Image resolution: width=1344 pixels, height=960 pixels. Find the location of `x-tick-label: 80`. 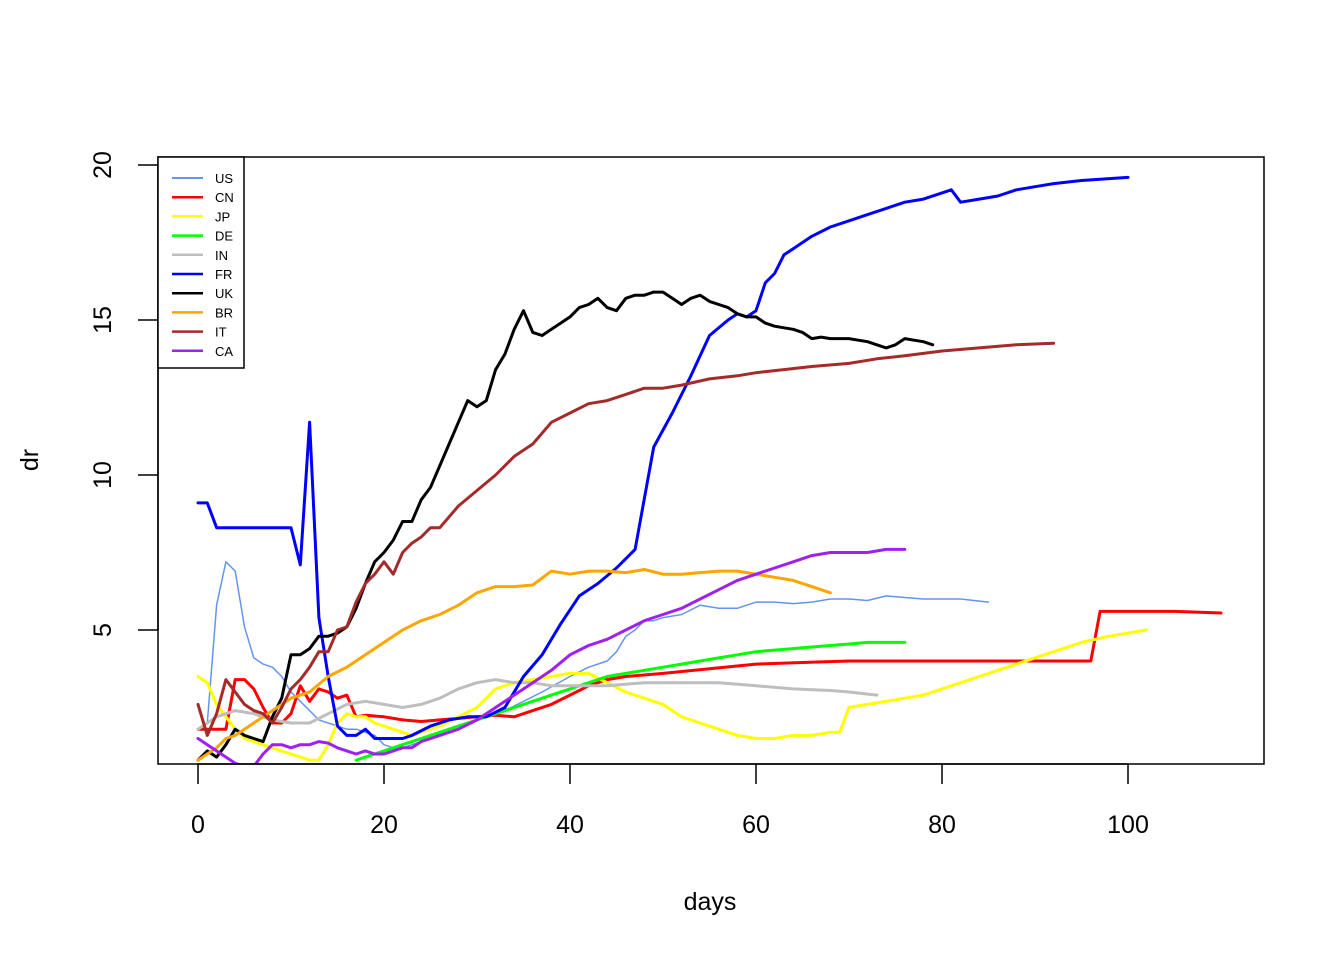

x-tick-label: 80 is located at coordinates (942, 825).